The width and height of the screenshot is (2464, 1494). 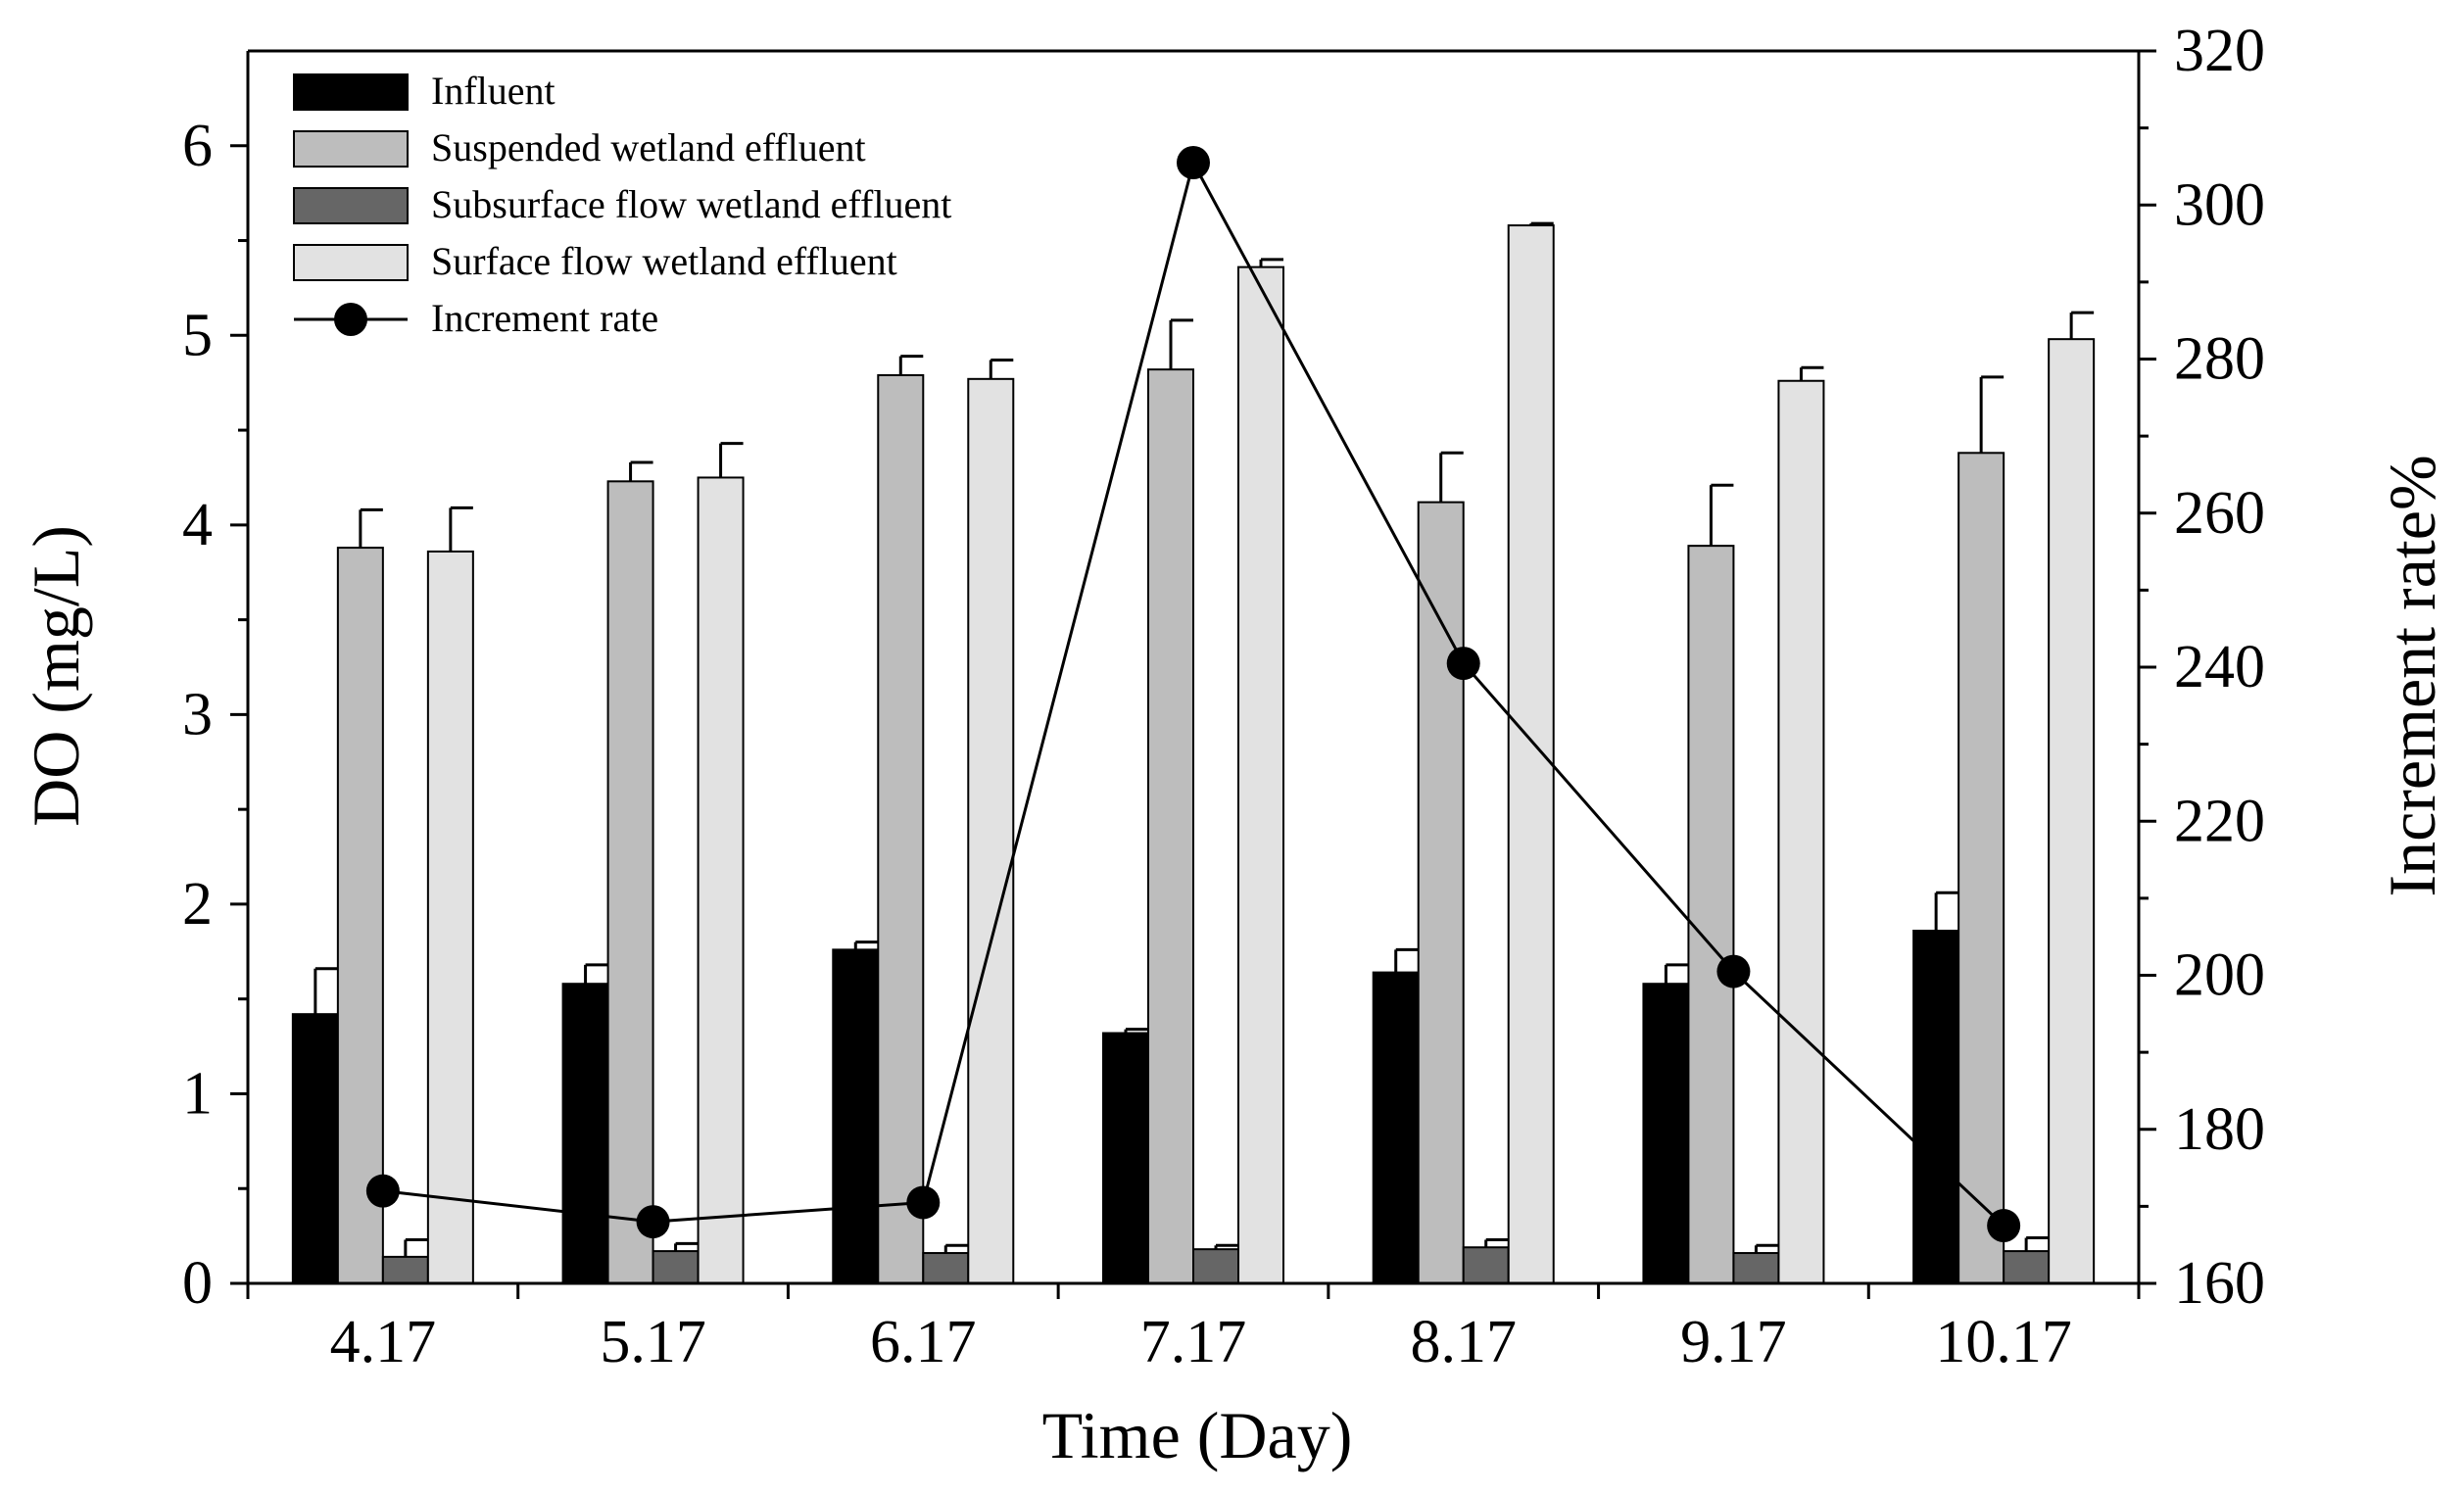 What do you see at coordinates (1197, 1435) in the screenshot?
I see `x-axis-title: Time (Day)` at bounding box center [1197, 1435].